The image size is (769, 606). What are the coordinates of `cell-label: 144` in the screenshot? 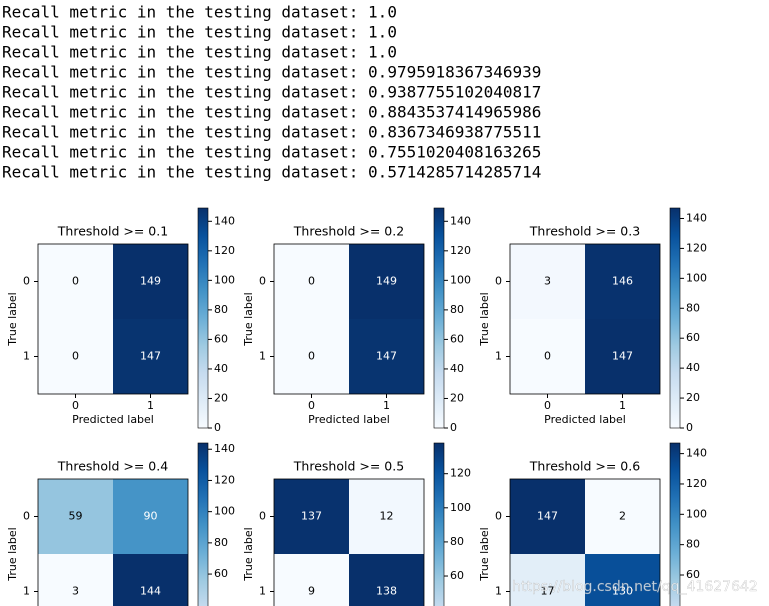 It's located at (150, 591).